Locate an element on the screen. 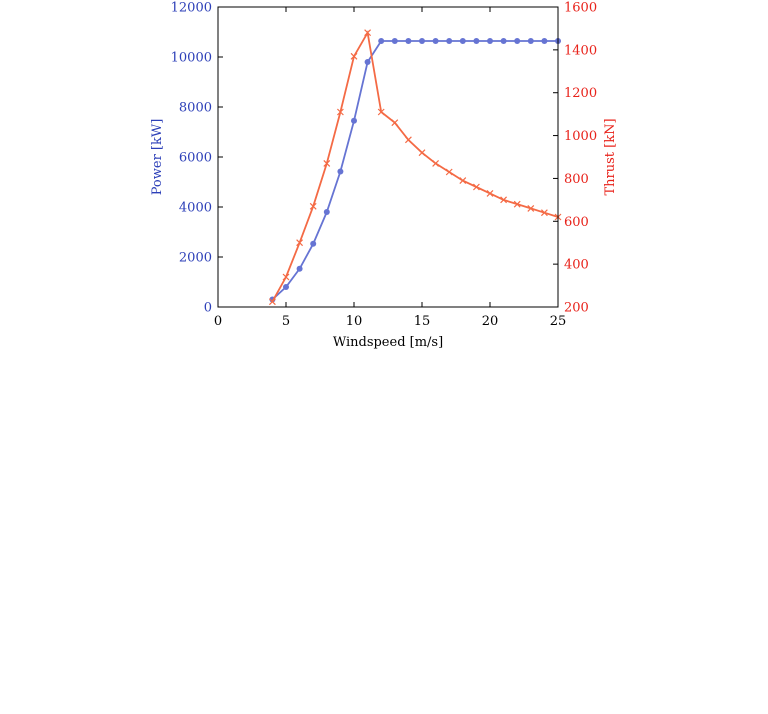  x-tick-label: 20 is located at coordinates (490, 321).